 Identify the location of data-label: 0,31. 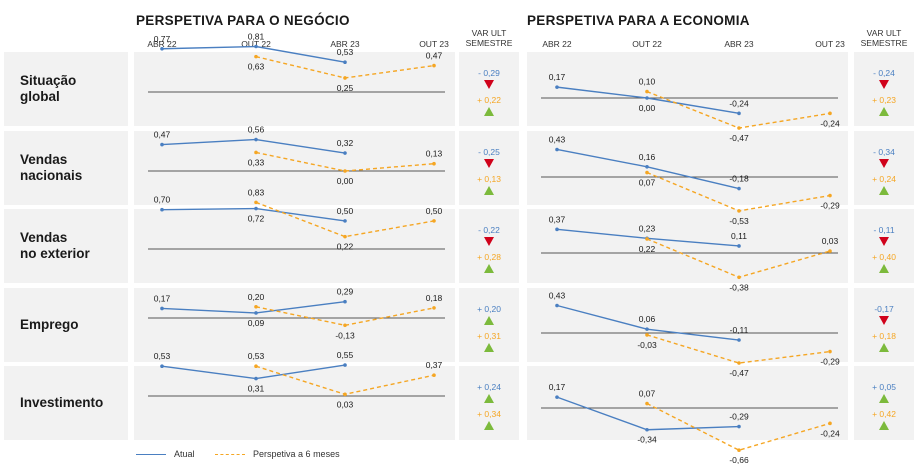
(256, 389).